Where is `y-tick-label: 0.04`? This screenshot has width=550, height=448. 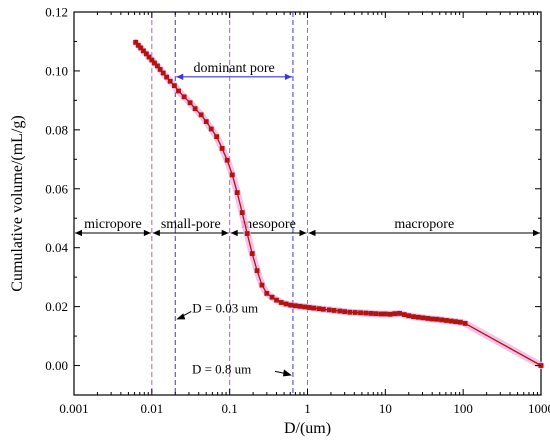
y-tick-label: 0.04 is located at coordinates (56, 247).